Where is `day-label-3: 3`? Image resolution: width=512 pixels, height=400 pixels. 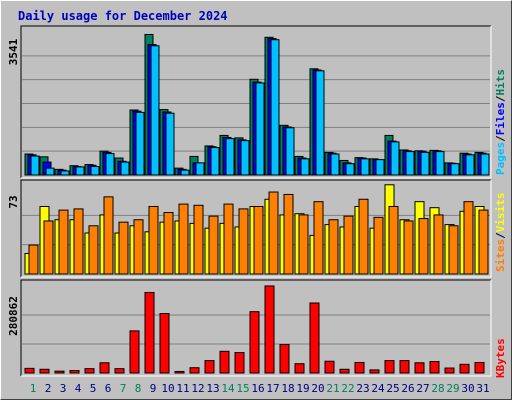
day-label-3: 3 is located at coordinates (63, 388).